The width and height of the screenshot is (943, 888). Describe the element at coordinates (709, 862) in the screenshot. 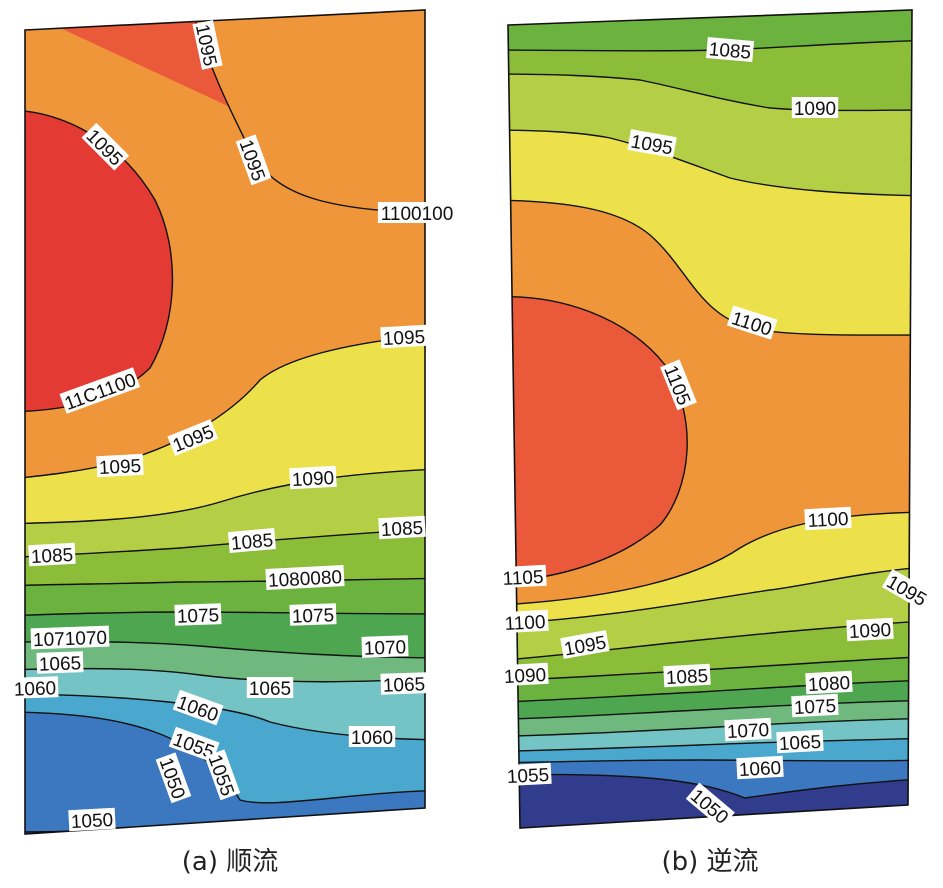

I see `caption-b: (b) 逆流` at that location.